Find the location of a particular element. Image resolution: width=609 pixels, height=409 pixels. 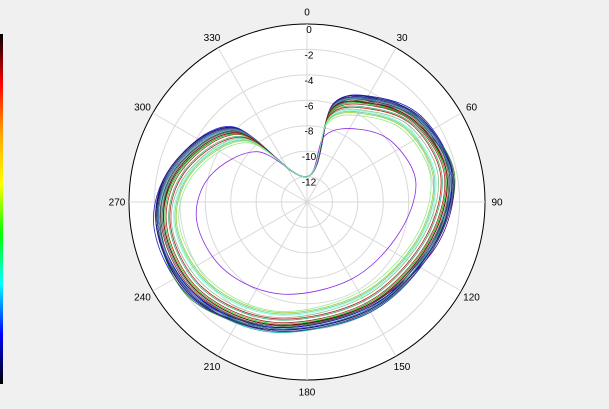

angle-tick-label: 0 is located at coordinates (307, 13).